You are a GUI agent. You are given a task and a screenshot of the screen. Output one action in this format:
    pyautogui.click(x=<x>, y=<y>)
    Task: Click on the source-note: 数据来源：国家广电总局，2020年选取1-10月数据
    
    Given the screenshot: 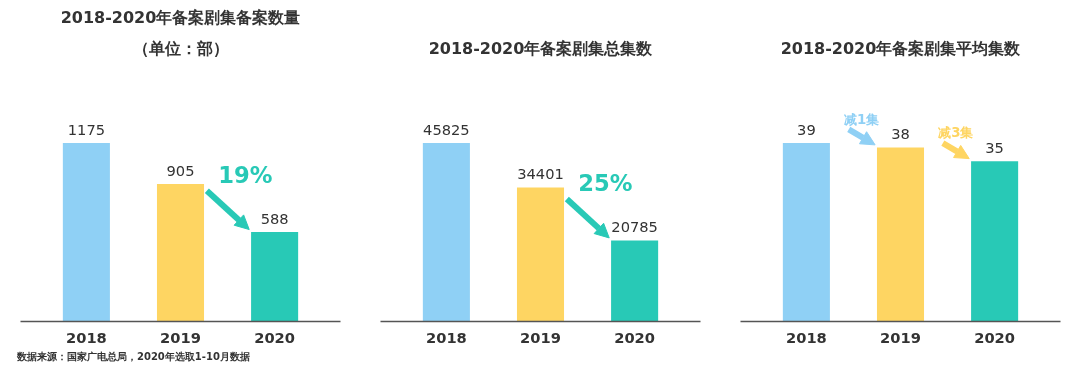 What is the action you would take?
    pyautogui.click(x=133, y=357)
    